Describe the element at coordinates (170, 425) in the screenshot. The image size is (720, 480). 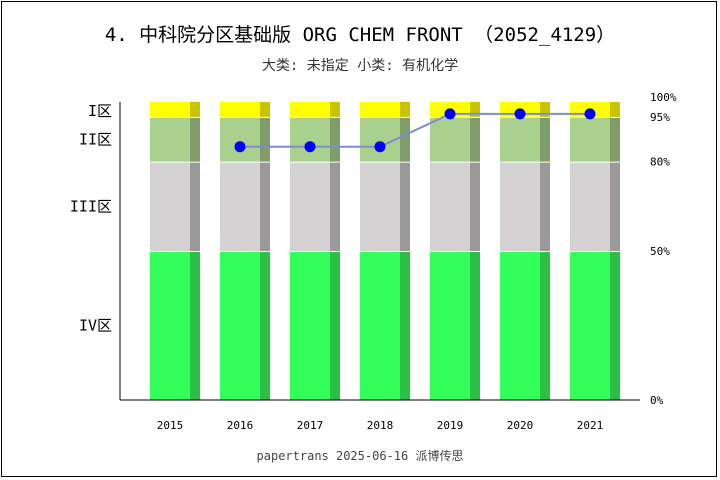
I see `year-label-2015: 2015` at that location.